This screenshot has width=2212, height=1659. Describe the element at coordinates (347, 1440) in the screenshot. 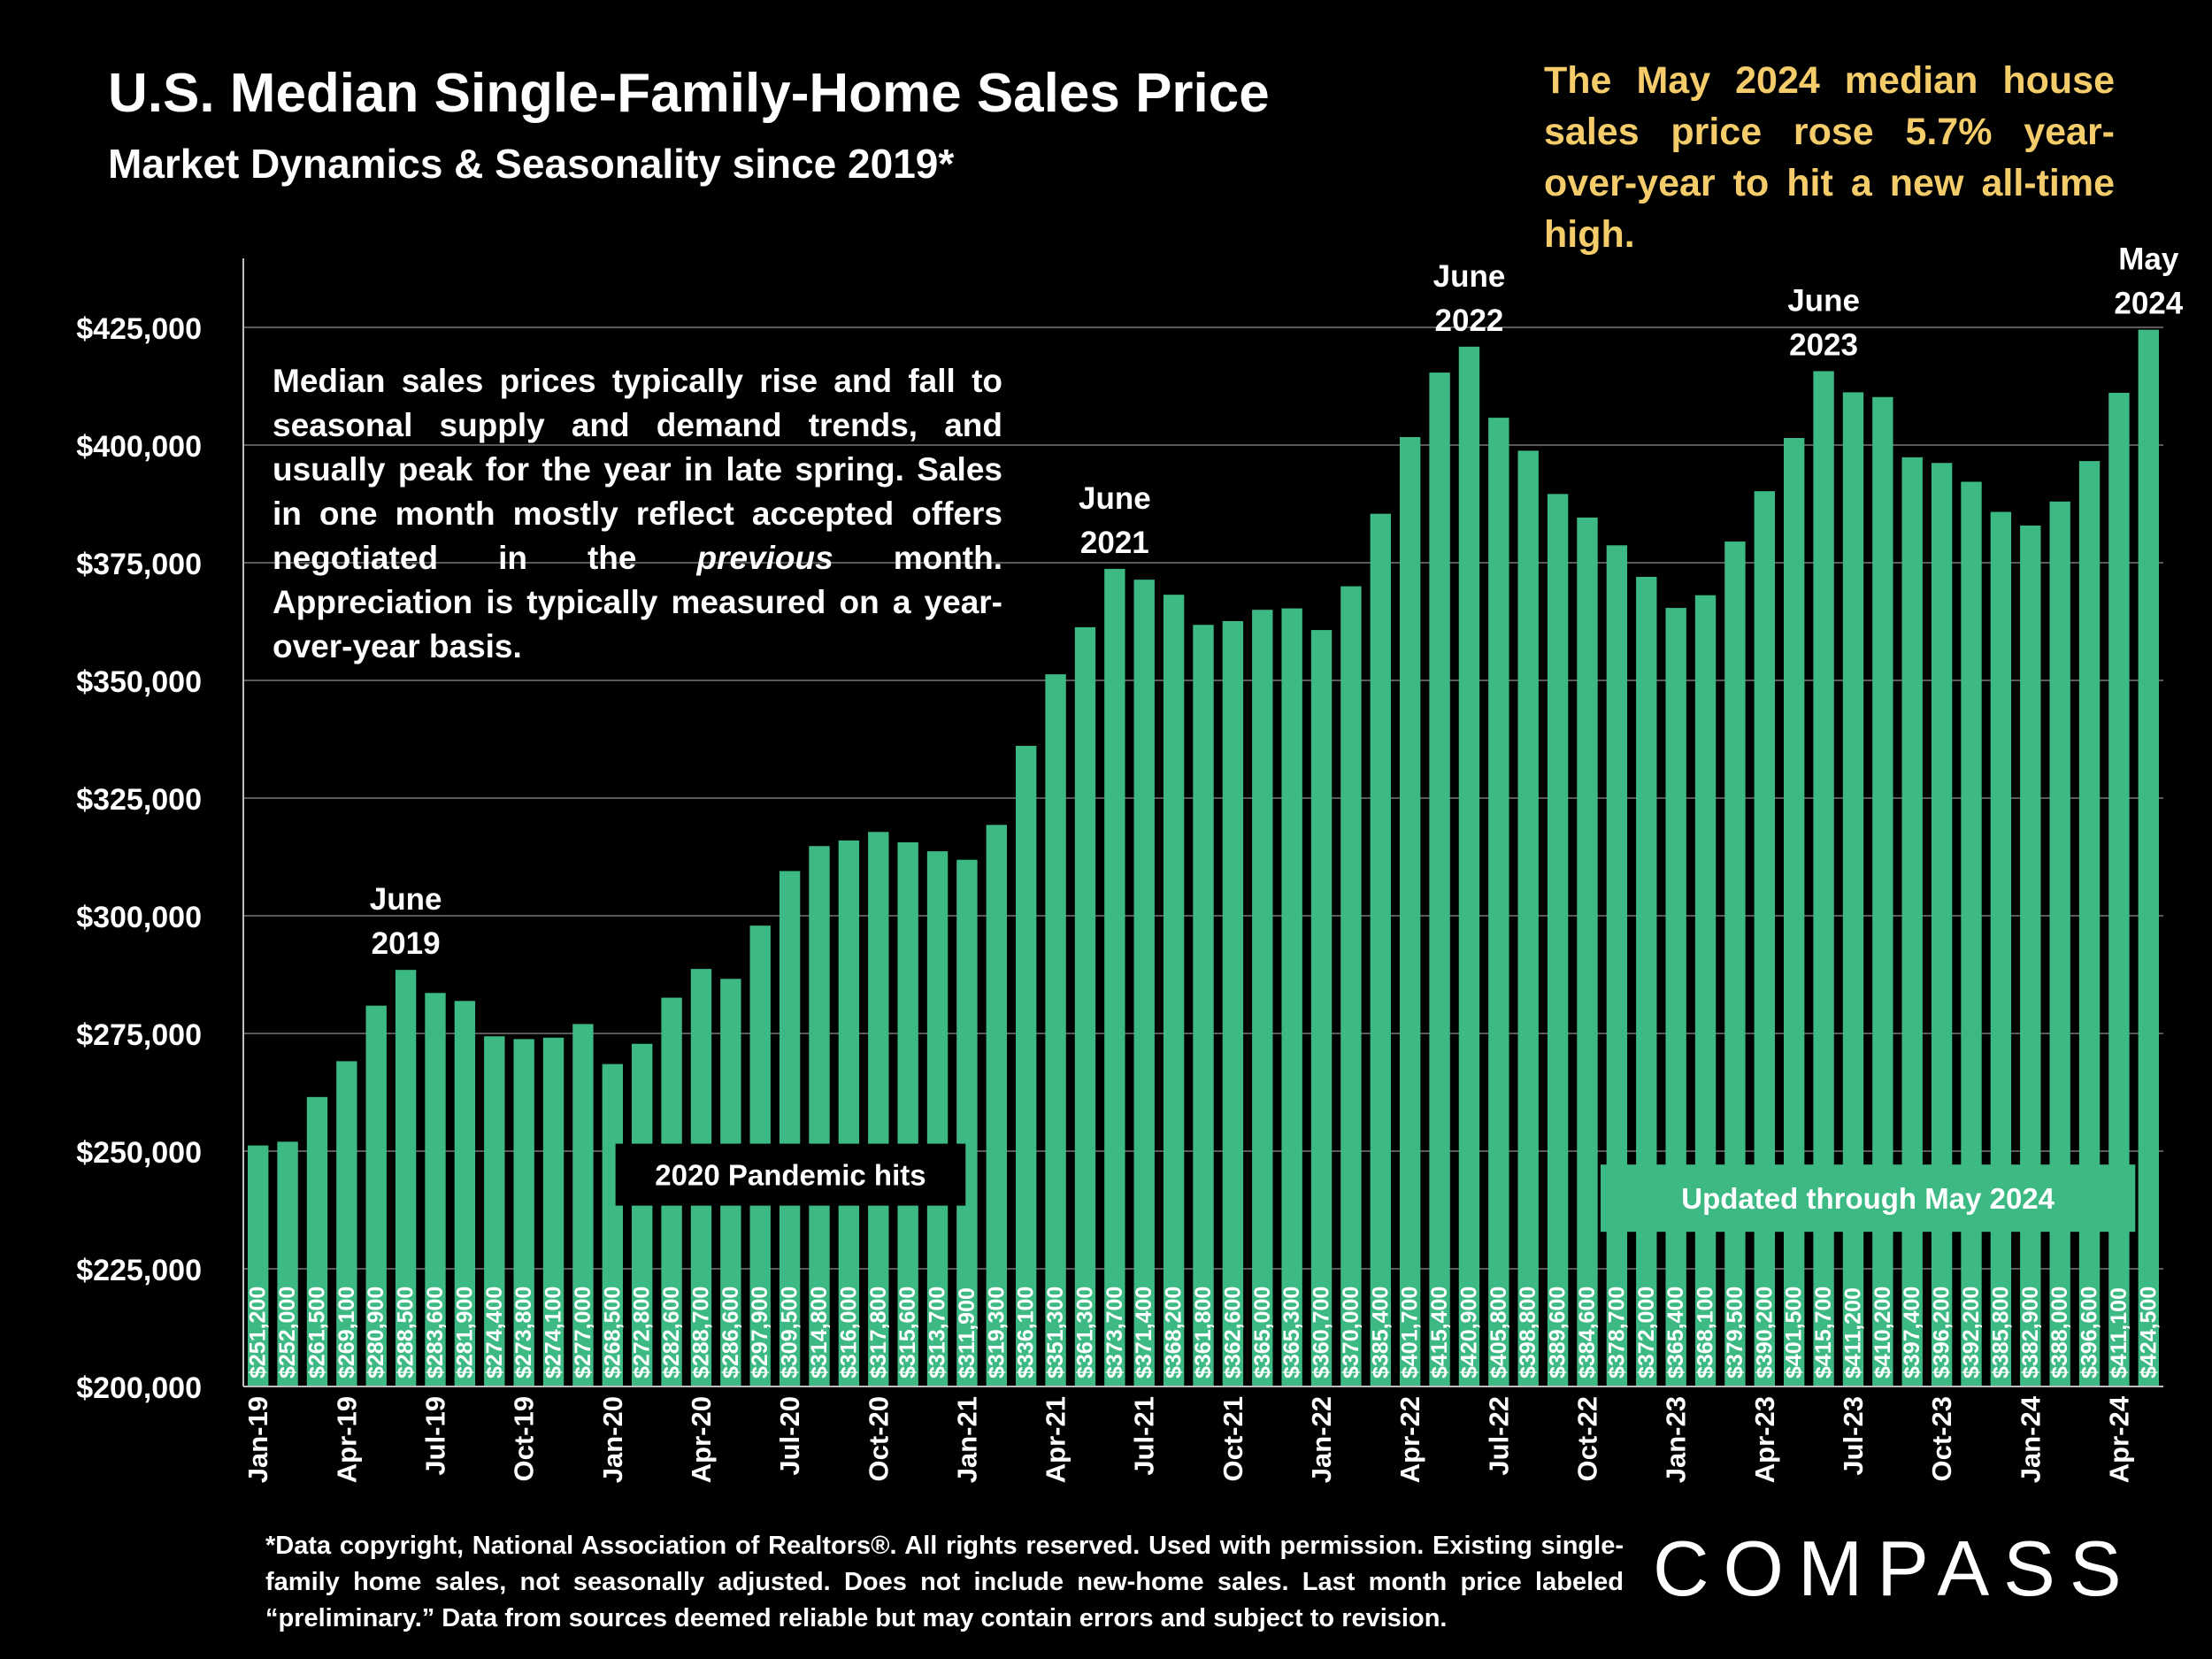

I see `x-tick-label: Apr-19` at that location.